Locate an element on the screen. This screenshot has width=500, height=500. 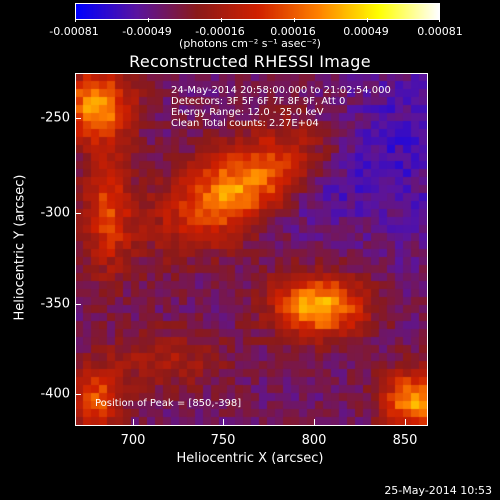
plot-title: Reconstructed RHESSI Image is located at coordinates (250, 61).